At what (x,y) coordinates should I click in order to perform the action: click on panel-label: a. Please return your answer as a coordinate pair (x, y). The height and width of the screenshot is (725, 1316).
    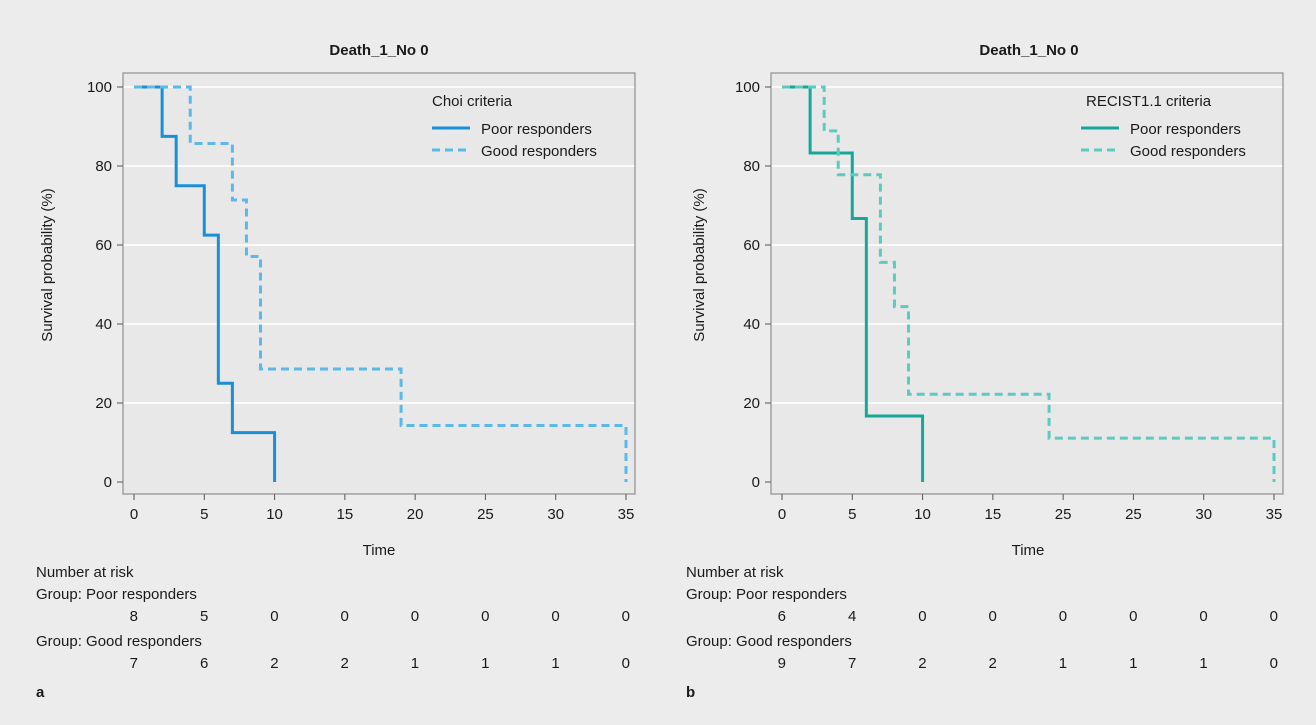
    Looking at the image, I should click on (40, 692).